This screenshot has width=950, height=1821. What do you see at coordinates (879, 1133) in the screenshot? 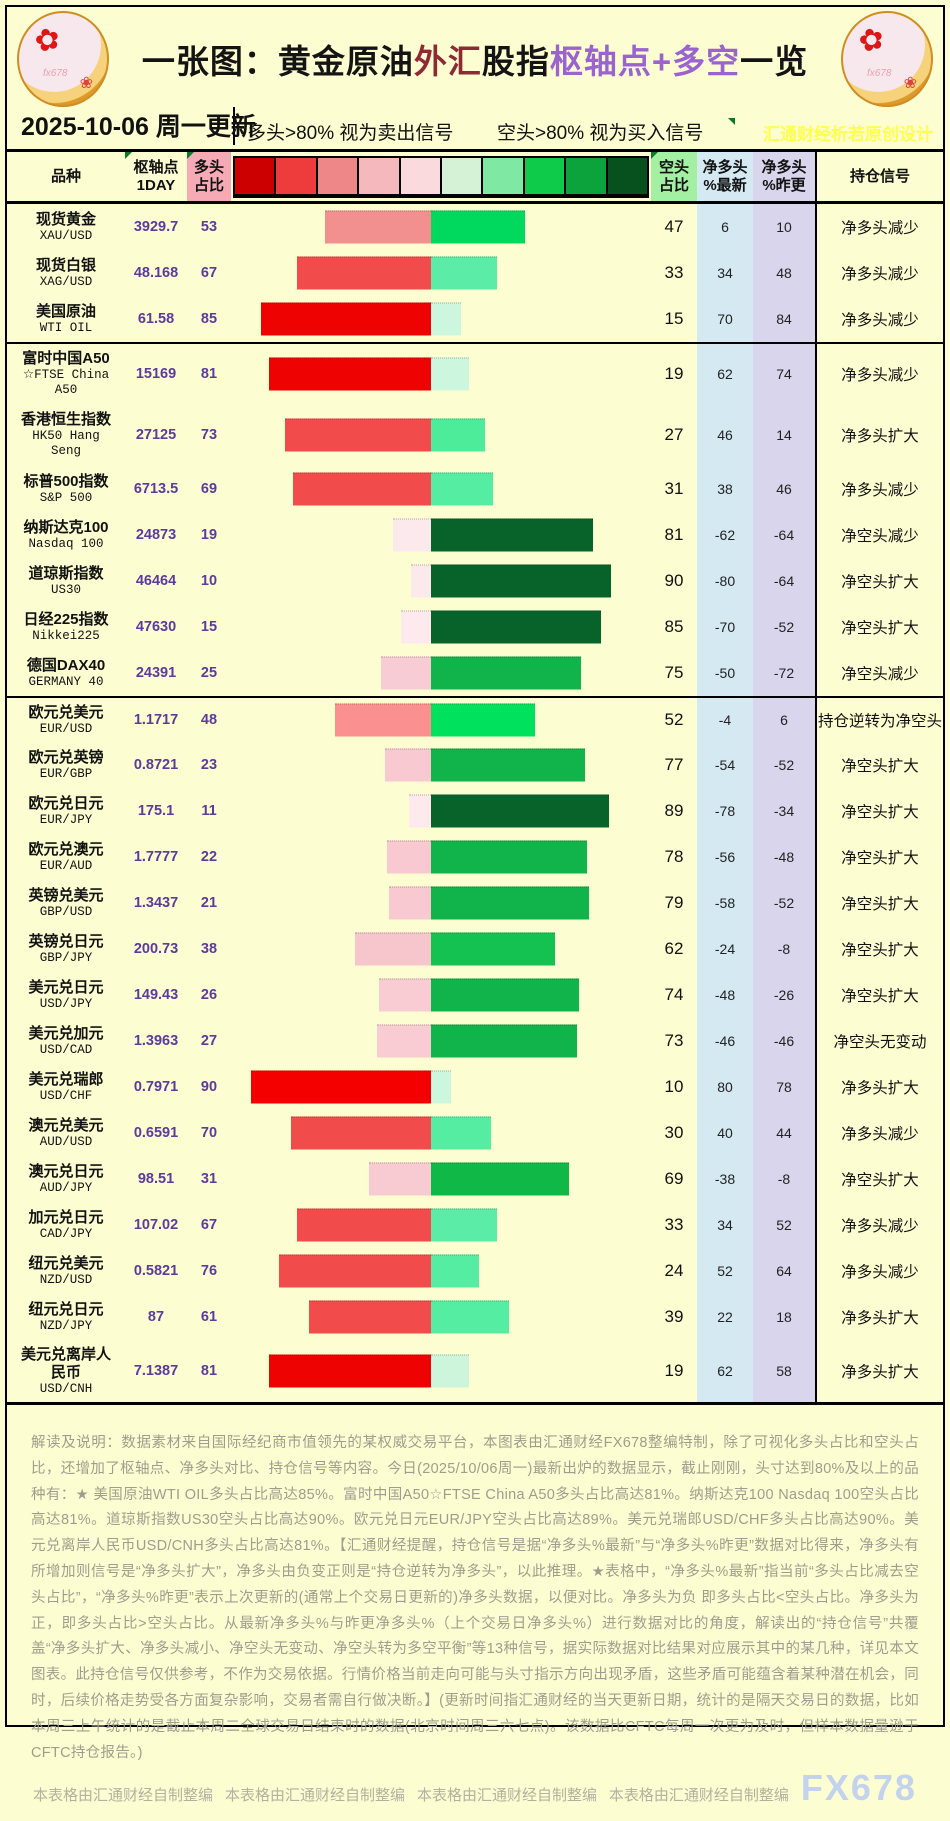
I see `signal-text: 净多头减少` at bounding box center [879, 1133].